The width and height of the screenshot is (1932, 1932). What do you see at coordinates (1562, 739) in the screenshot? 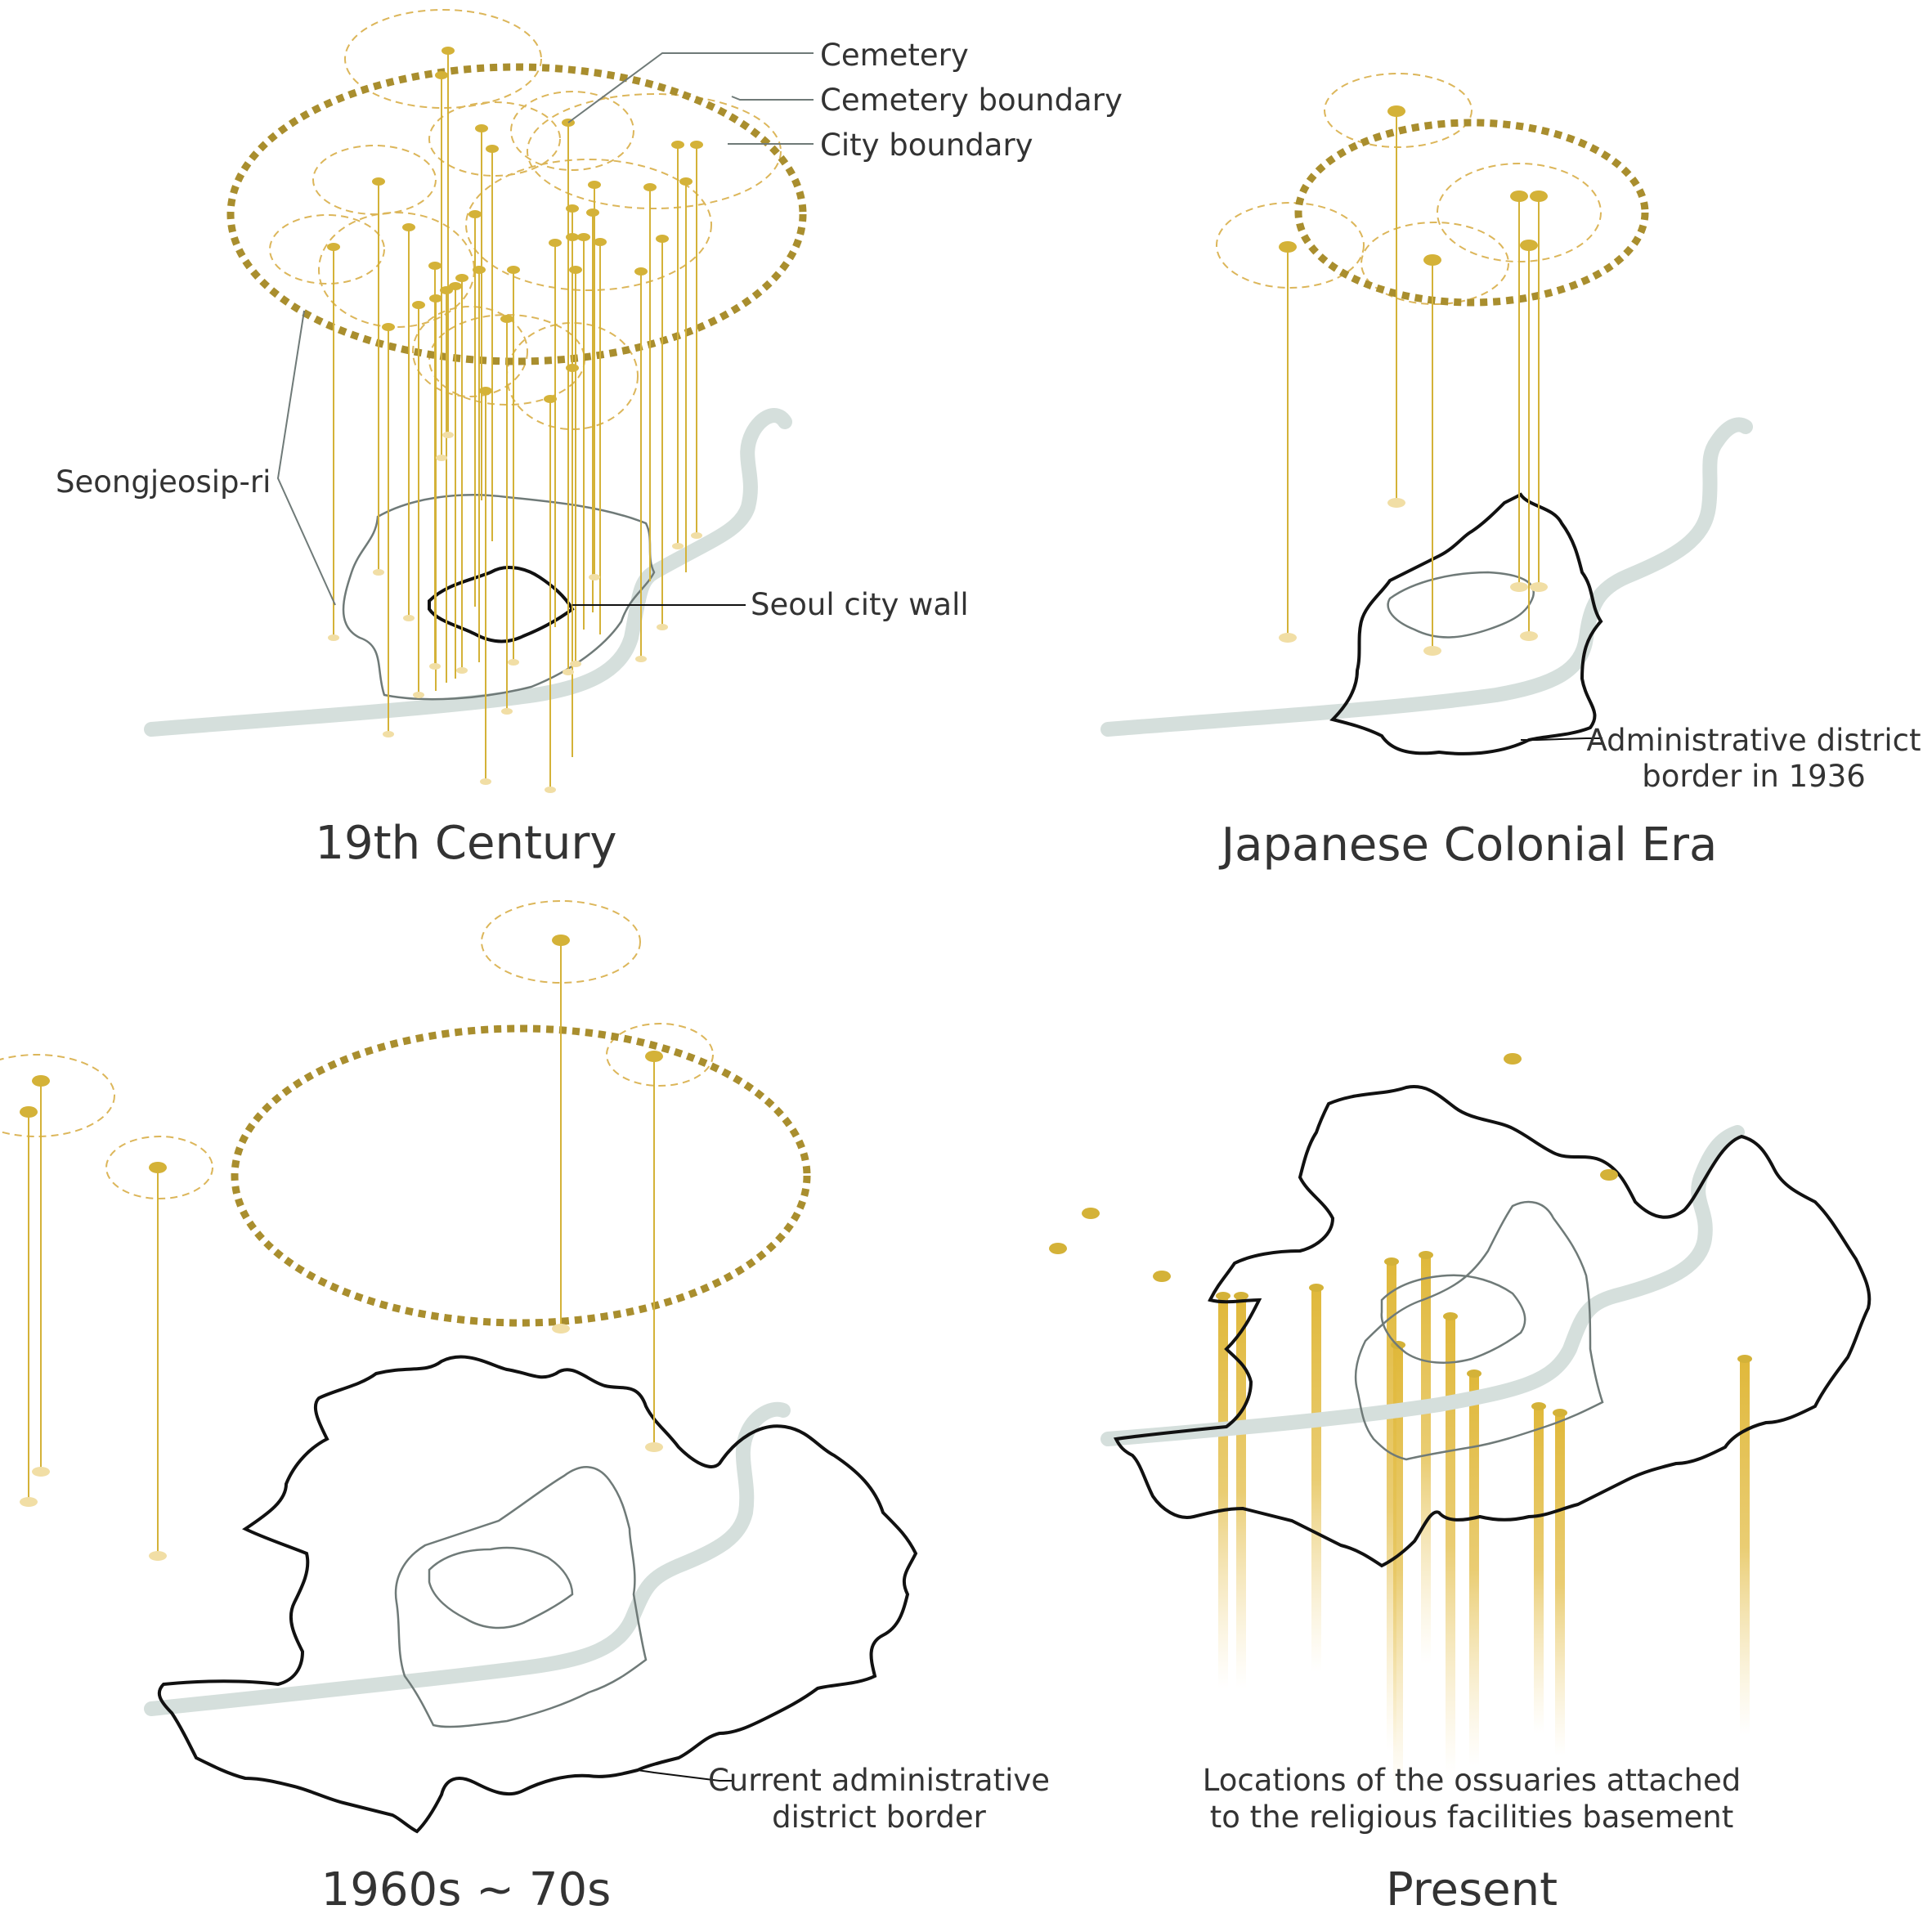
I see `leader-line-1936` at bounding box center [1562, 739].